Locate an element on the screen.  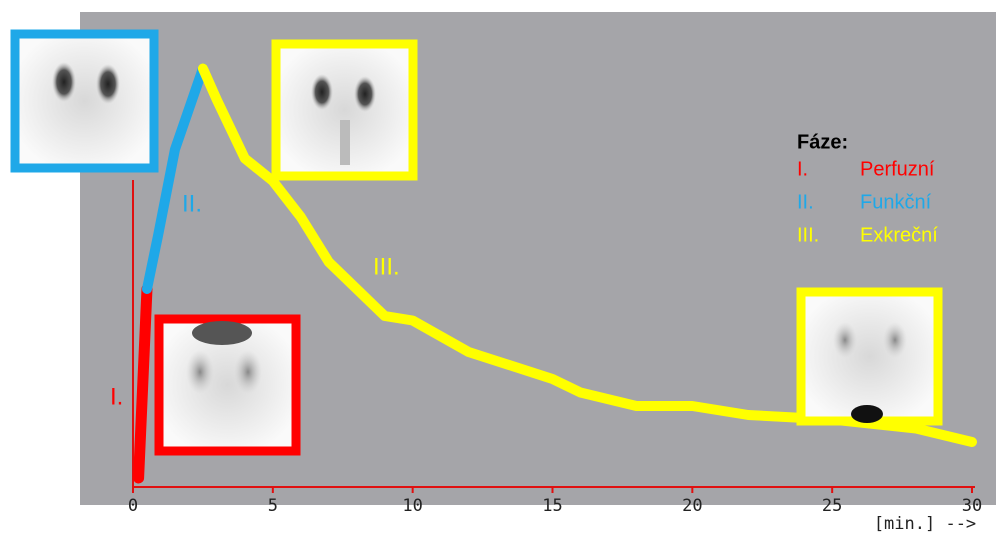
phase-annotation: I. is located at coordinates (116, 396).